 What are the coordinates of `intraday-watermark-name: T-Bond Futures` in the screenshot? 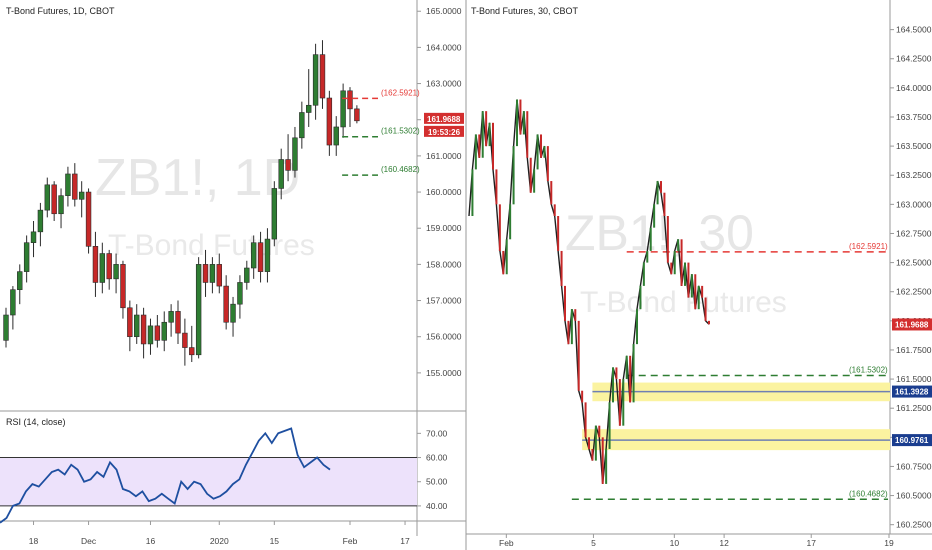 It's located at (683, 302).